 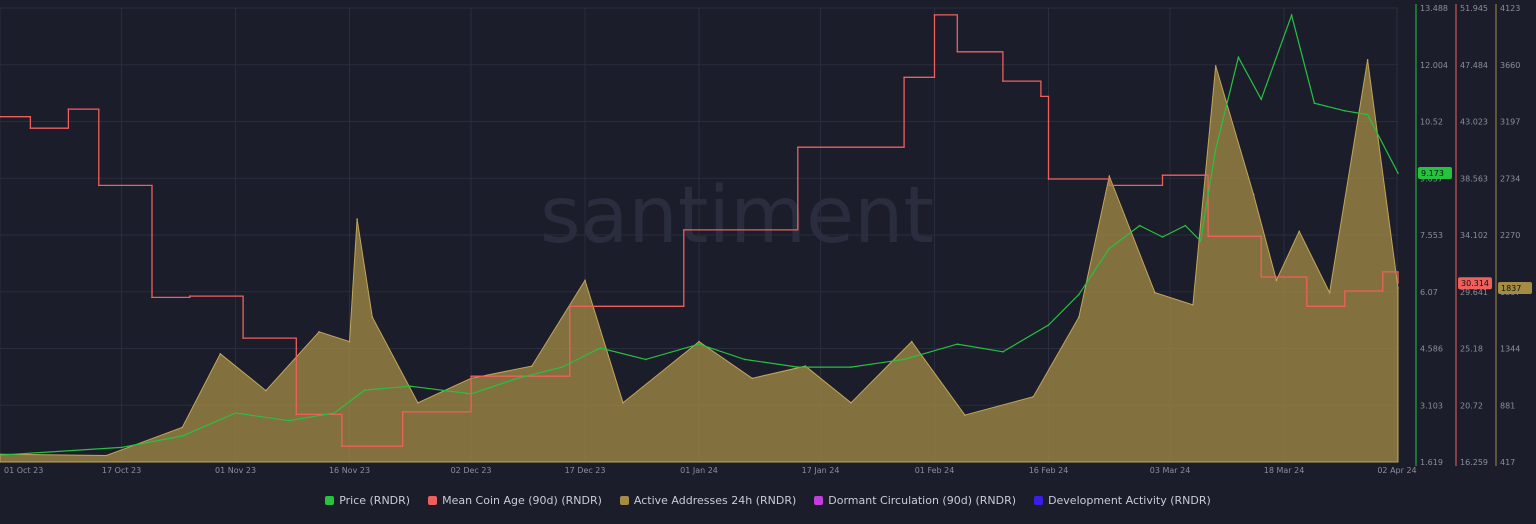 I want to click on price-tick-label: 13.488, so click(x=1434, y=8).